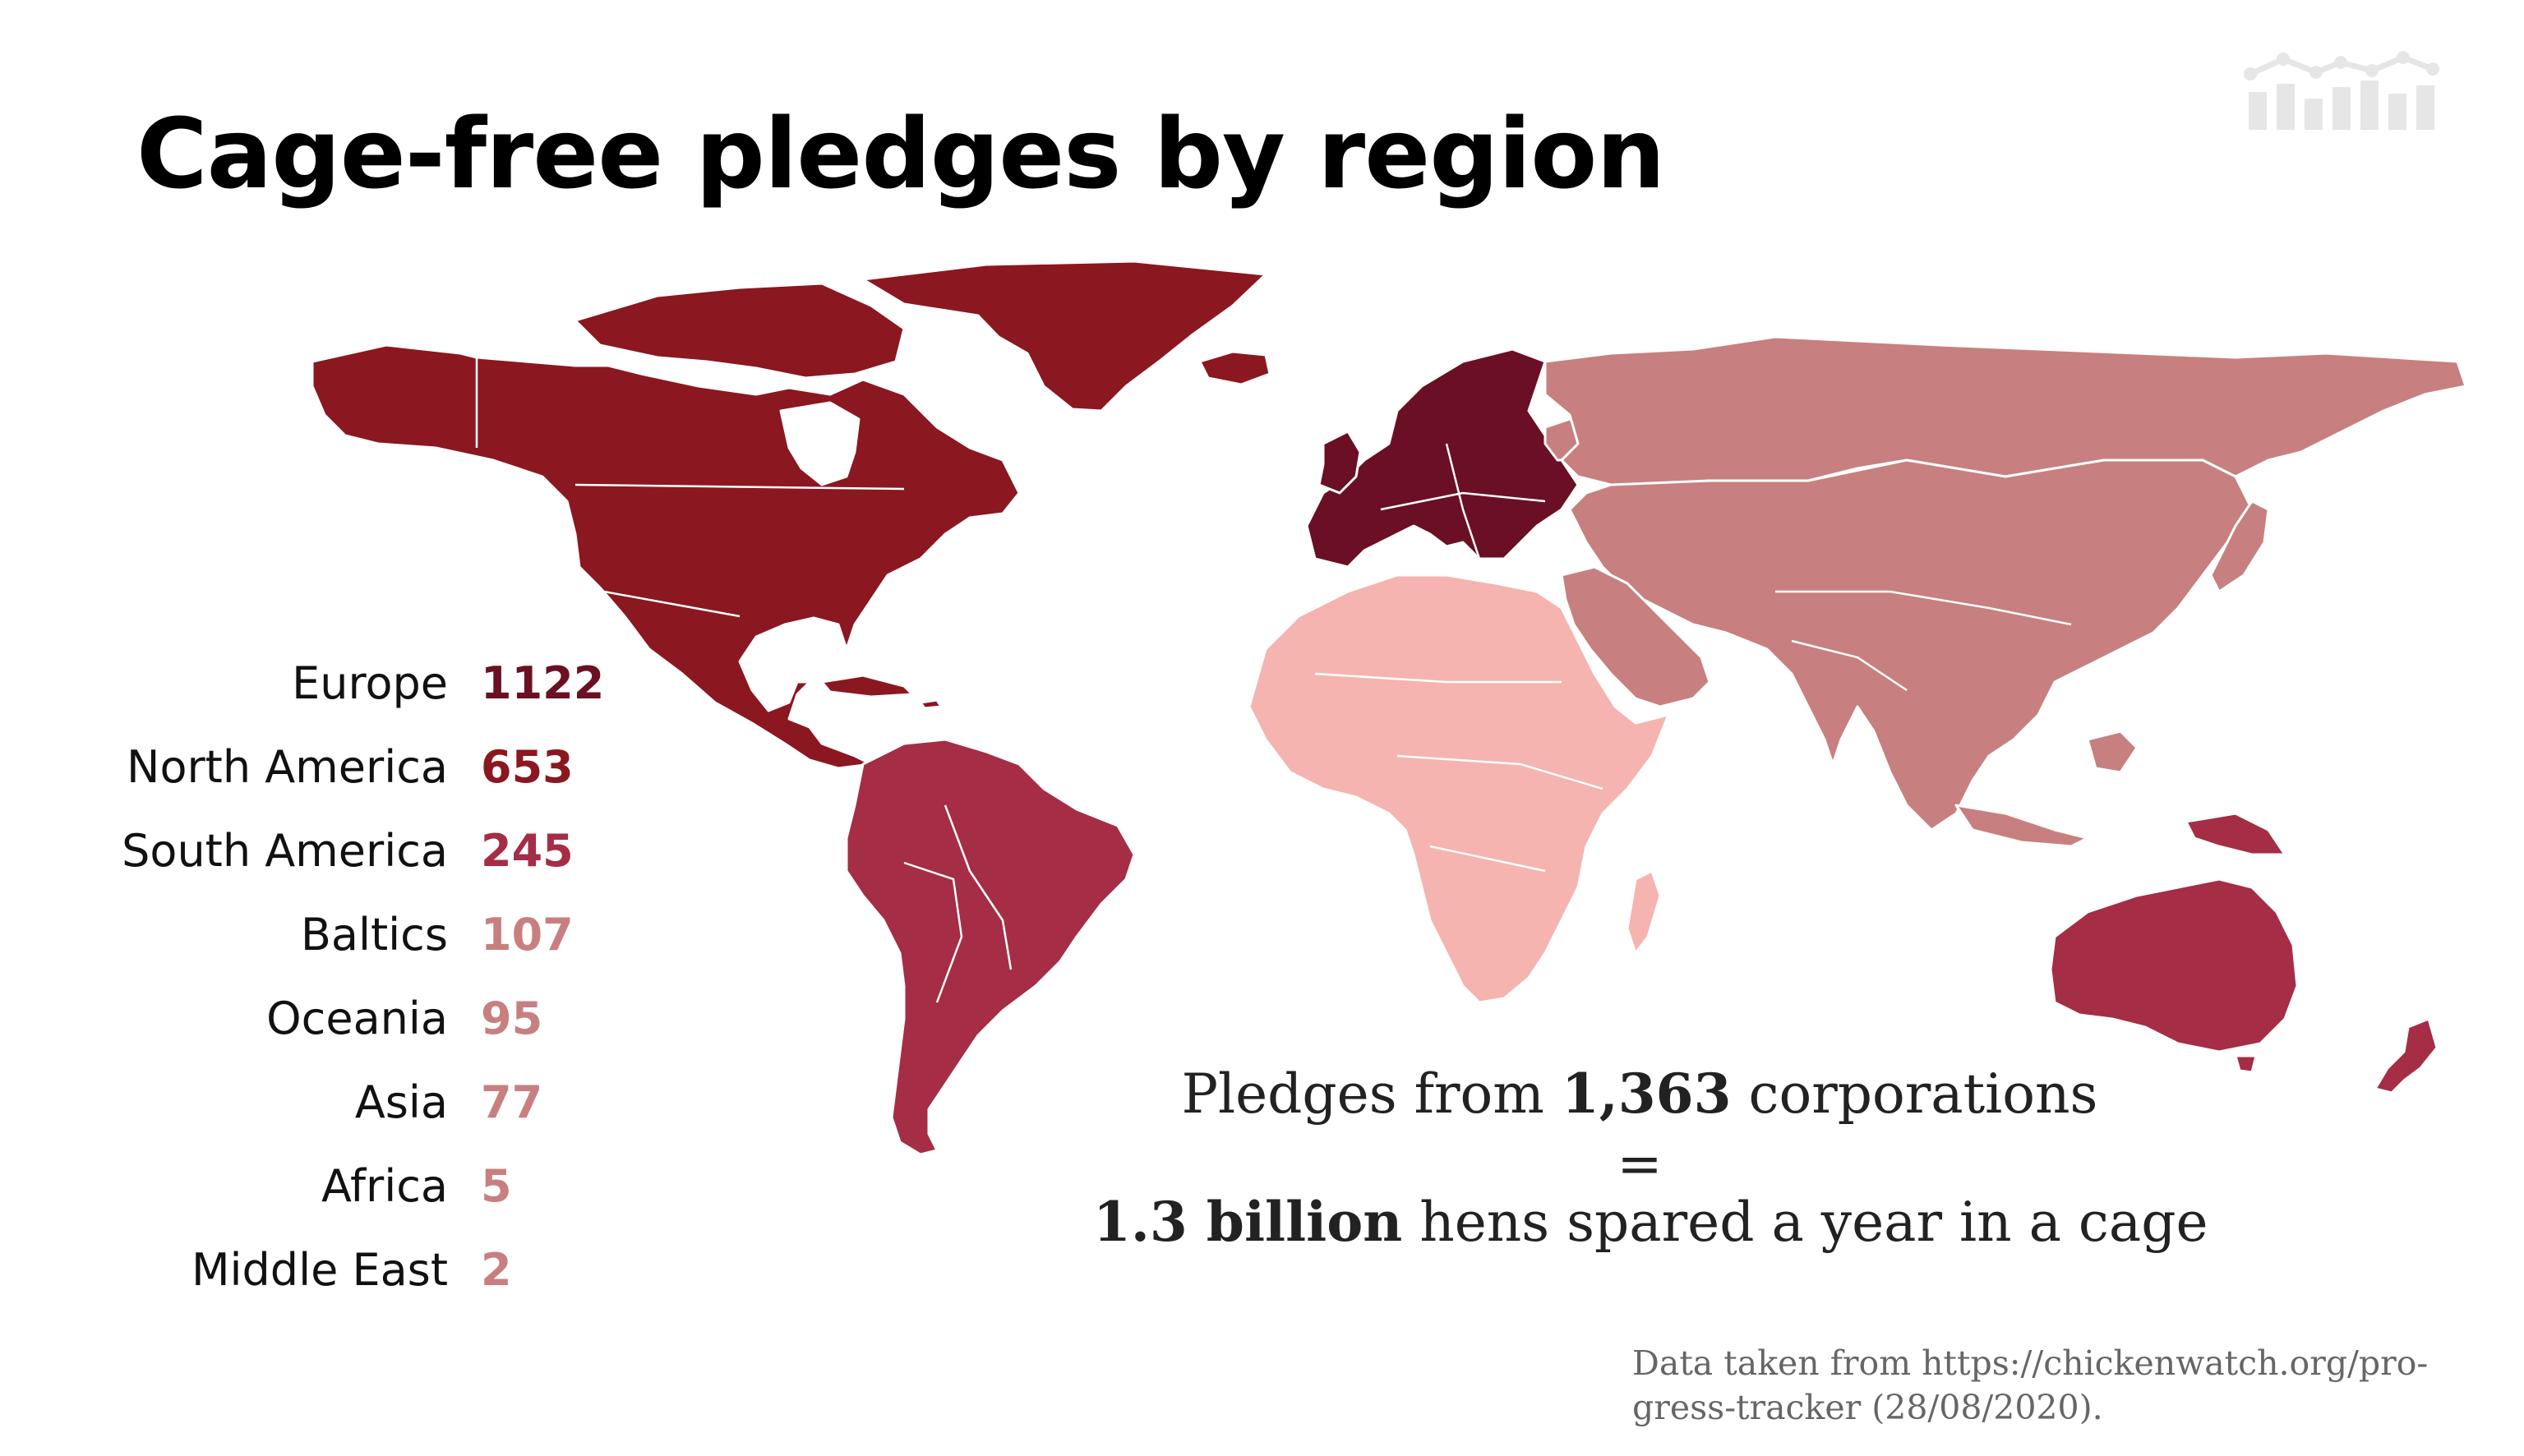  I want to click on legend-region-label: Africa, so click(385, 1186).